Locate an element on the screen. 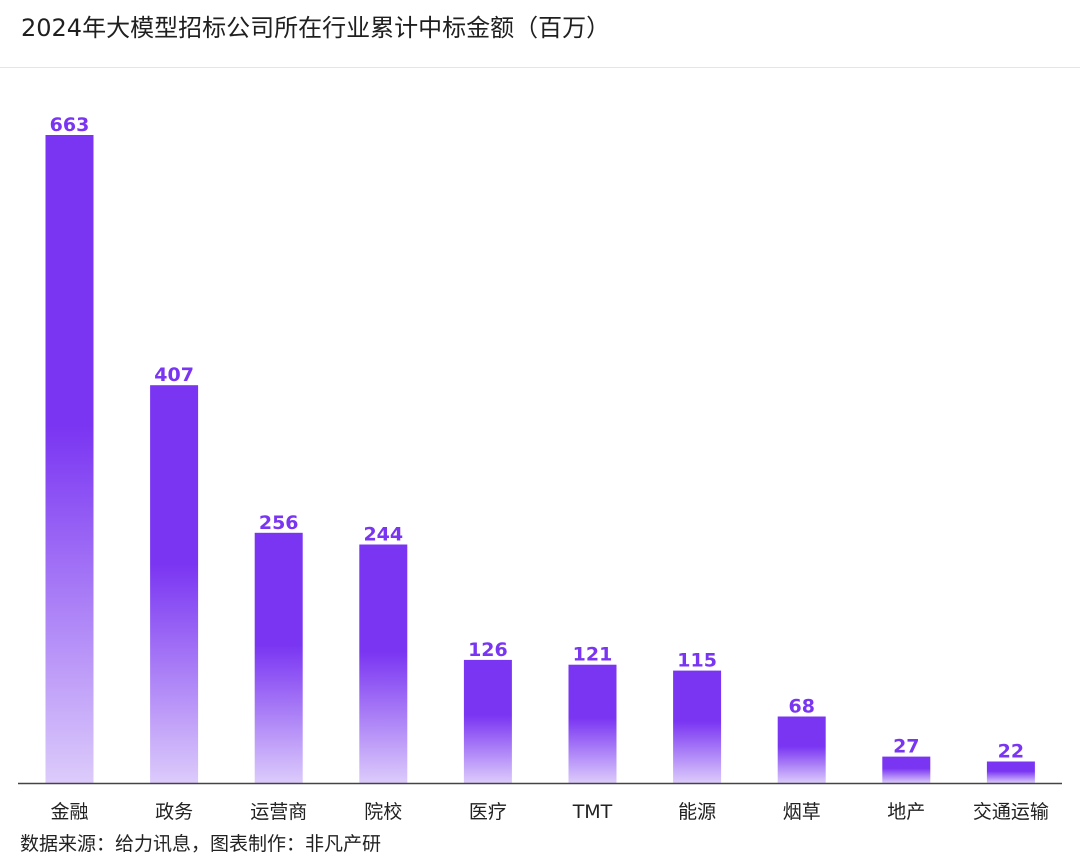 The height and width of the screenshot is (865, 1080). value-label-3: 244 is located at coordinates (383, 535).